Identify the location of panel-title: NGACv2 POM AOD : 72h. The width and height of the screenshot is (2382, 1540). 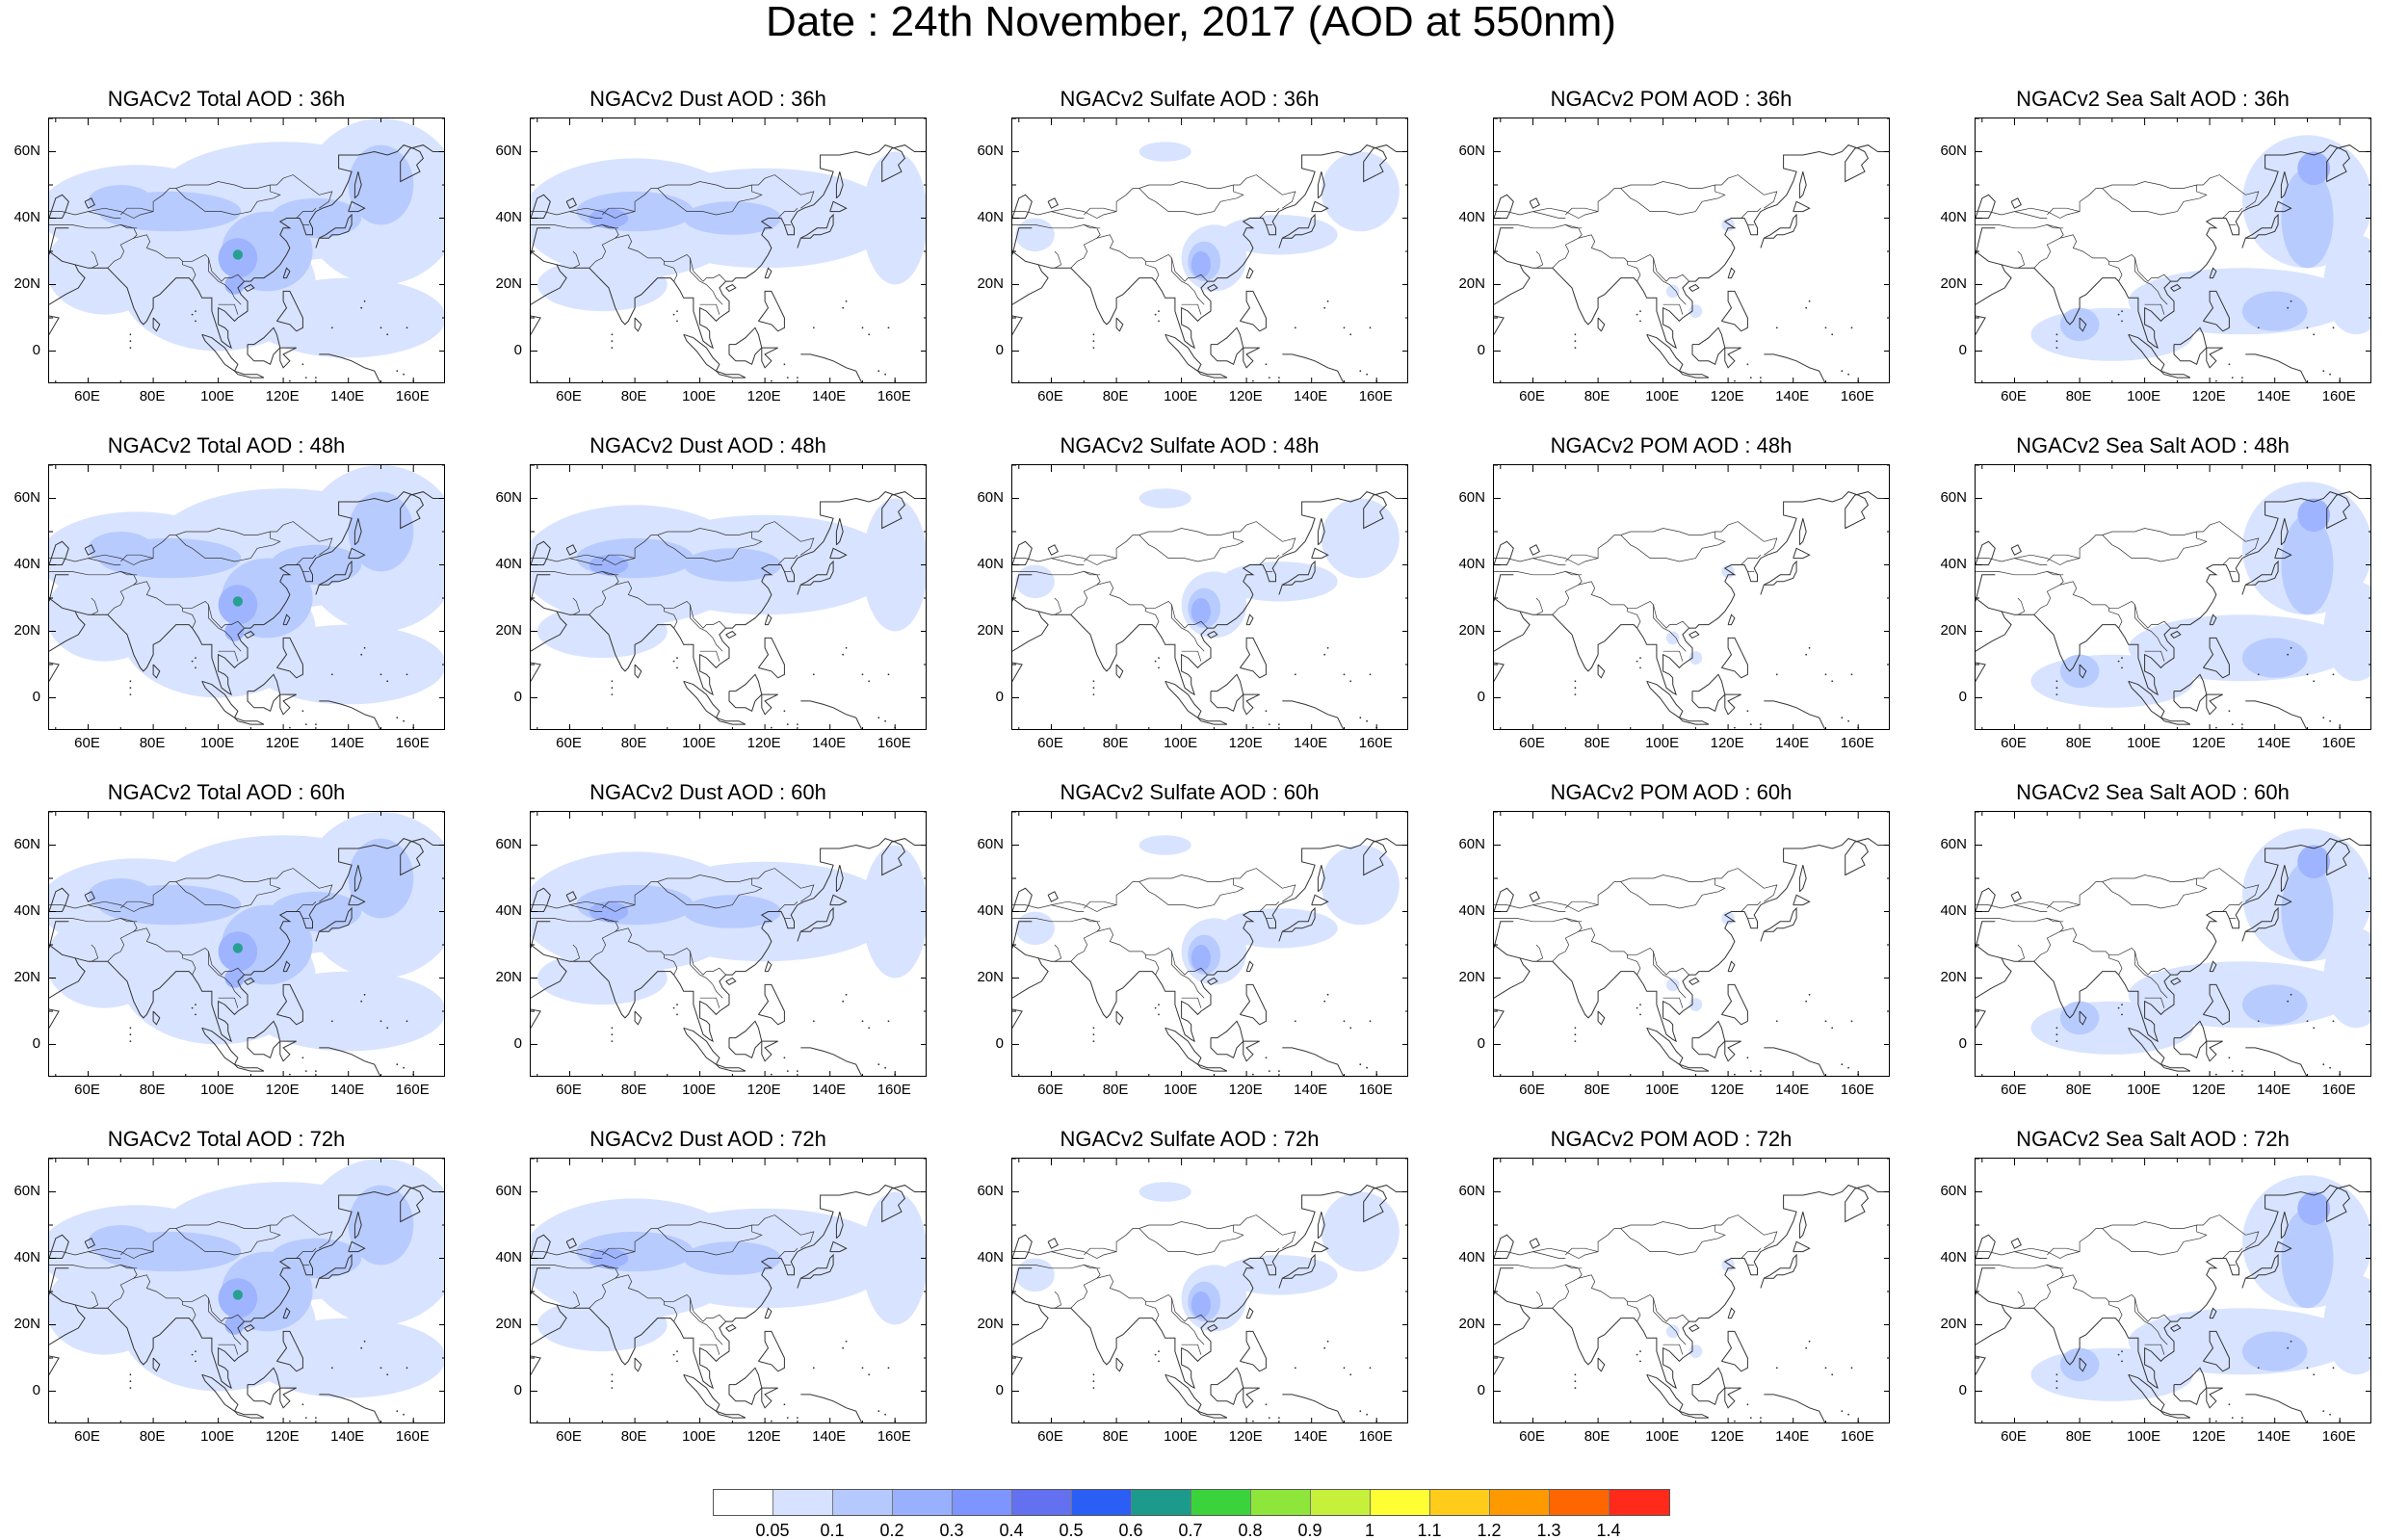
(1671, 1139).